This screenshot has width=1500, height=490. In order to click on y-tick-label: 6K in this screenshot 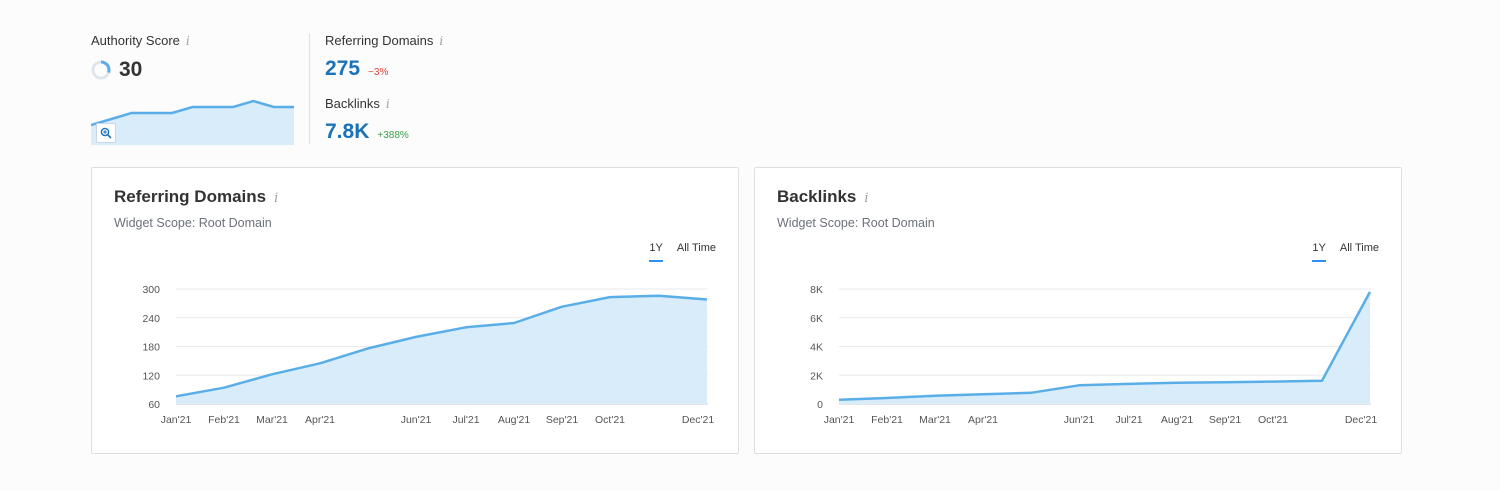, I will do `click(816, 319)`.